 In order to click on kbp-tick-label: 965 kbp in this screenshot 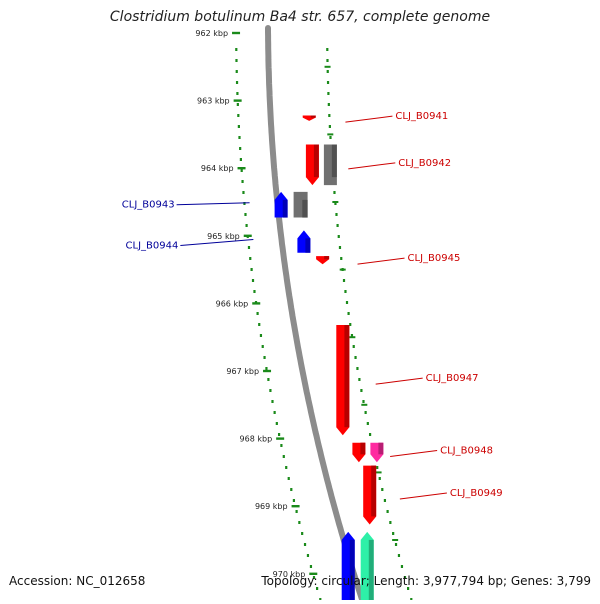, I will do `click(223, 236)`.